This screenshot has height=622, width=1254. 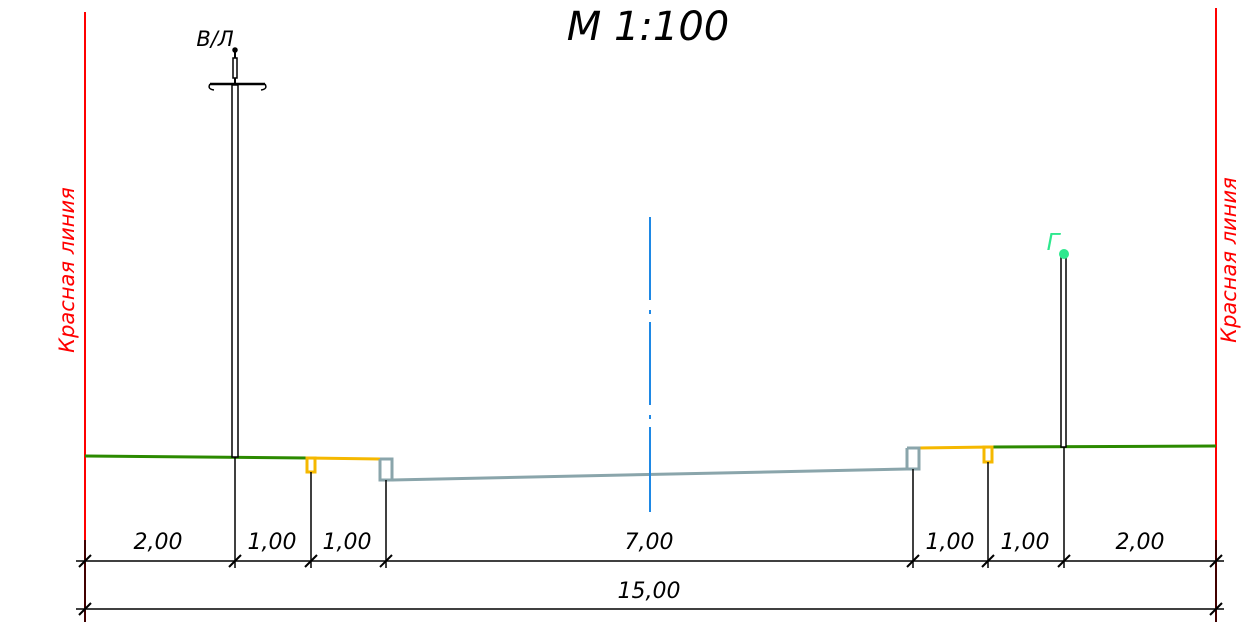 I want to click on red-line-right-label: Красная линия, so click(x=1229, y=260).